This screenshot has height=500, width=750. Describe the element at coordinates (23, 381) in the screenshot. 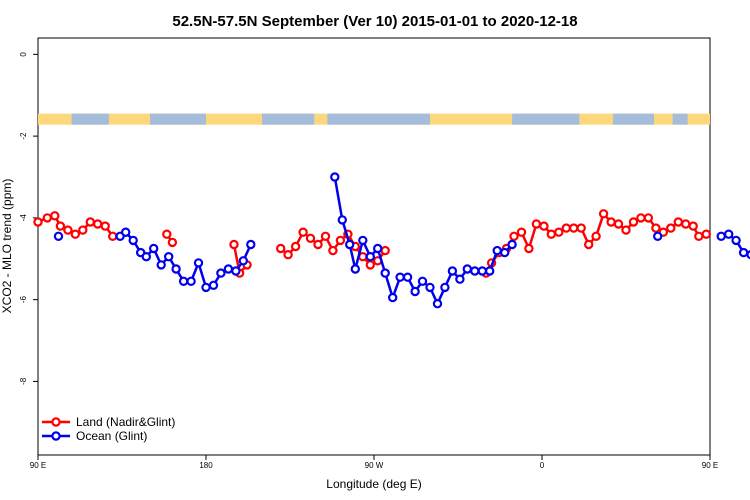

I see `y-tick-label: -8` at that location.